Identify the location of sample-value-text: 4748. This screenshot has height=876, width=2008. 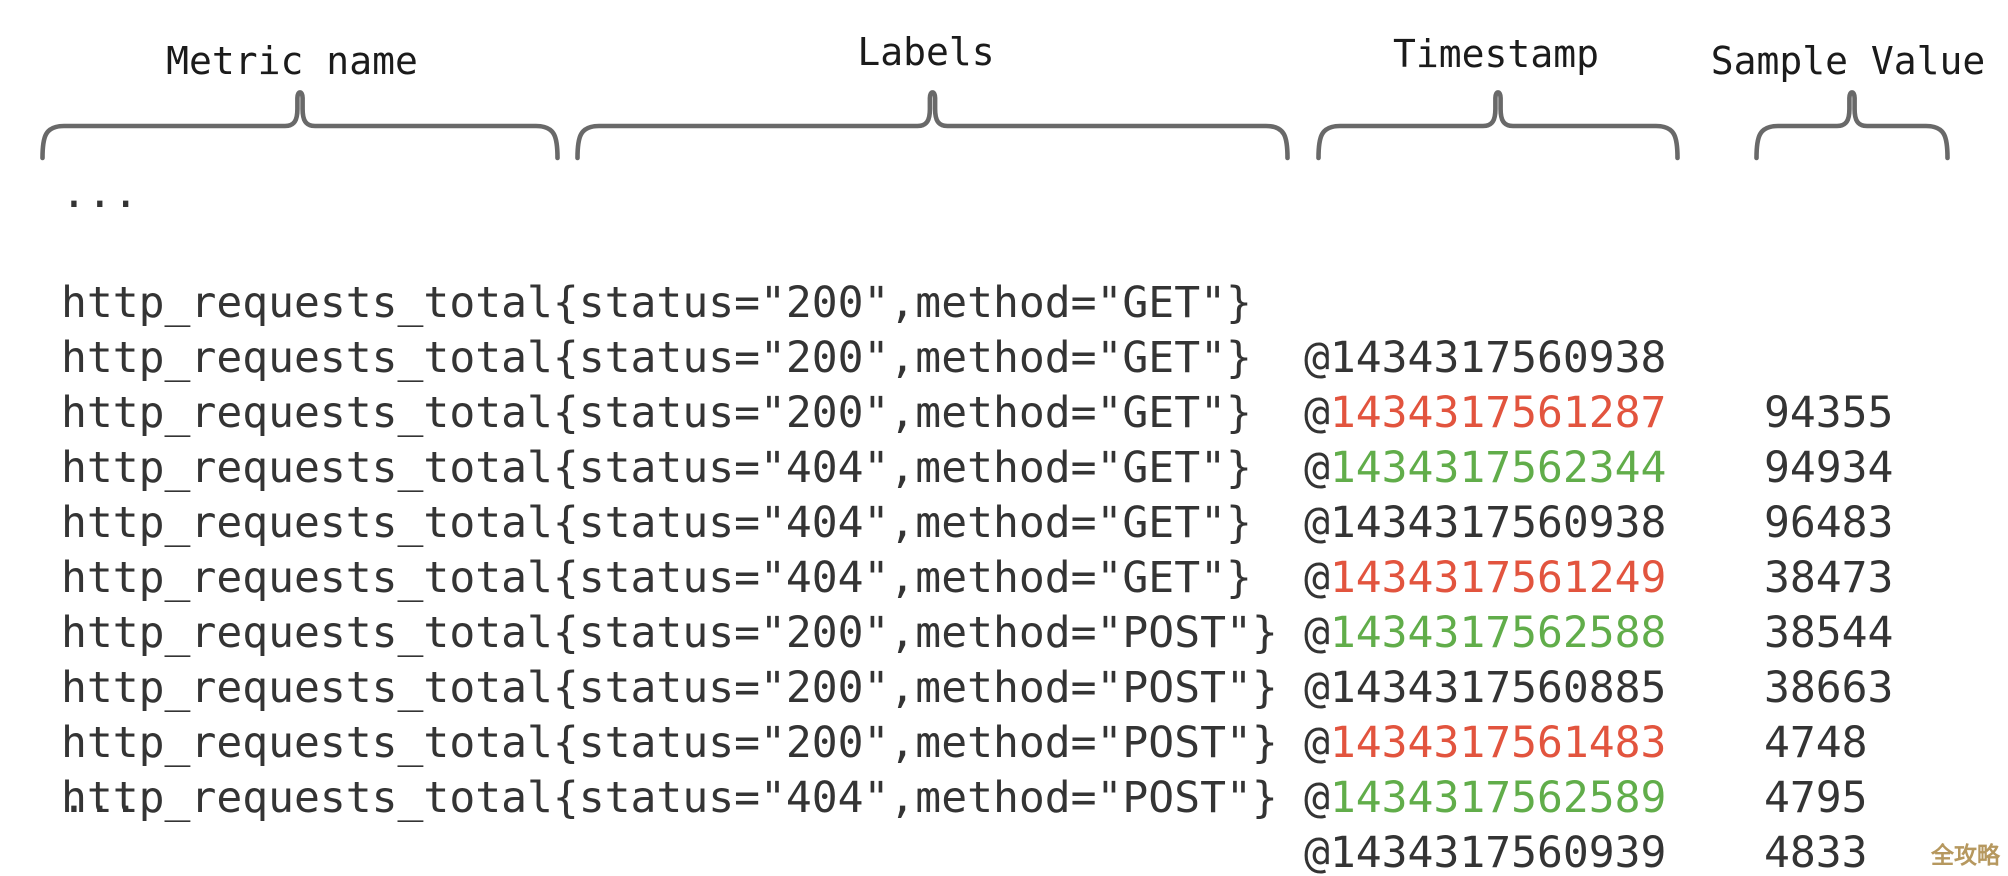
(1816, 743).